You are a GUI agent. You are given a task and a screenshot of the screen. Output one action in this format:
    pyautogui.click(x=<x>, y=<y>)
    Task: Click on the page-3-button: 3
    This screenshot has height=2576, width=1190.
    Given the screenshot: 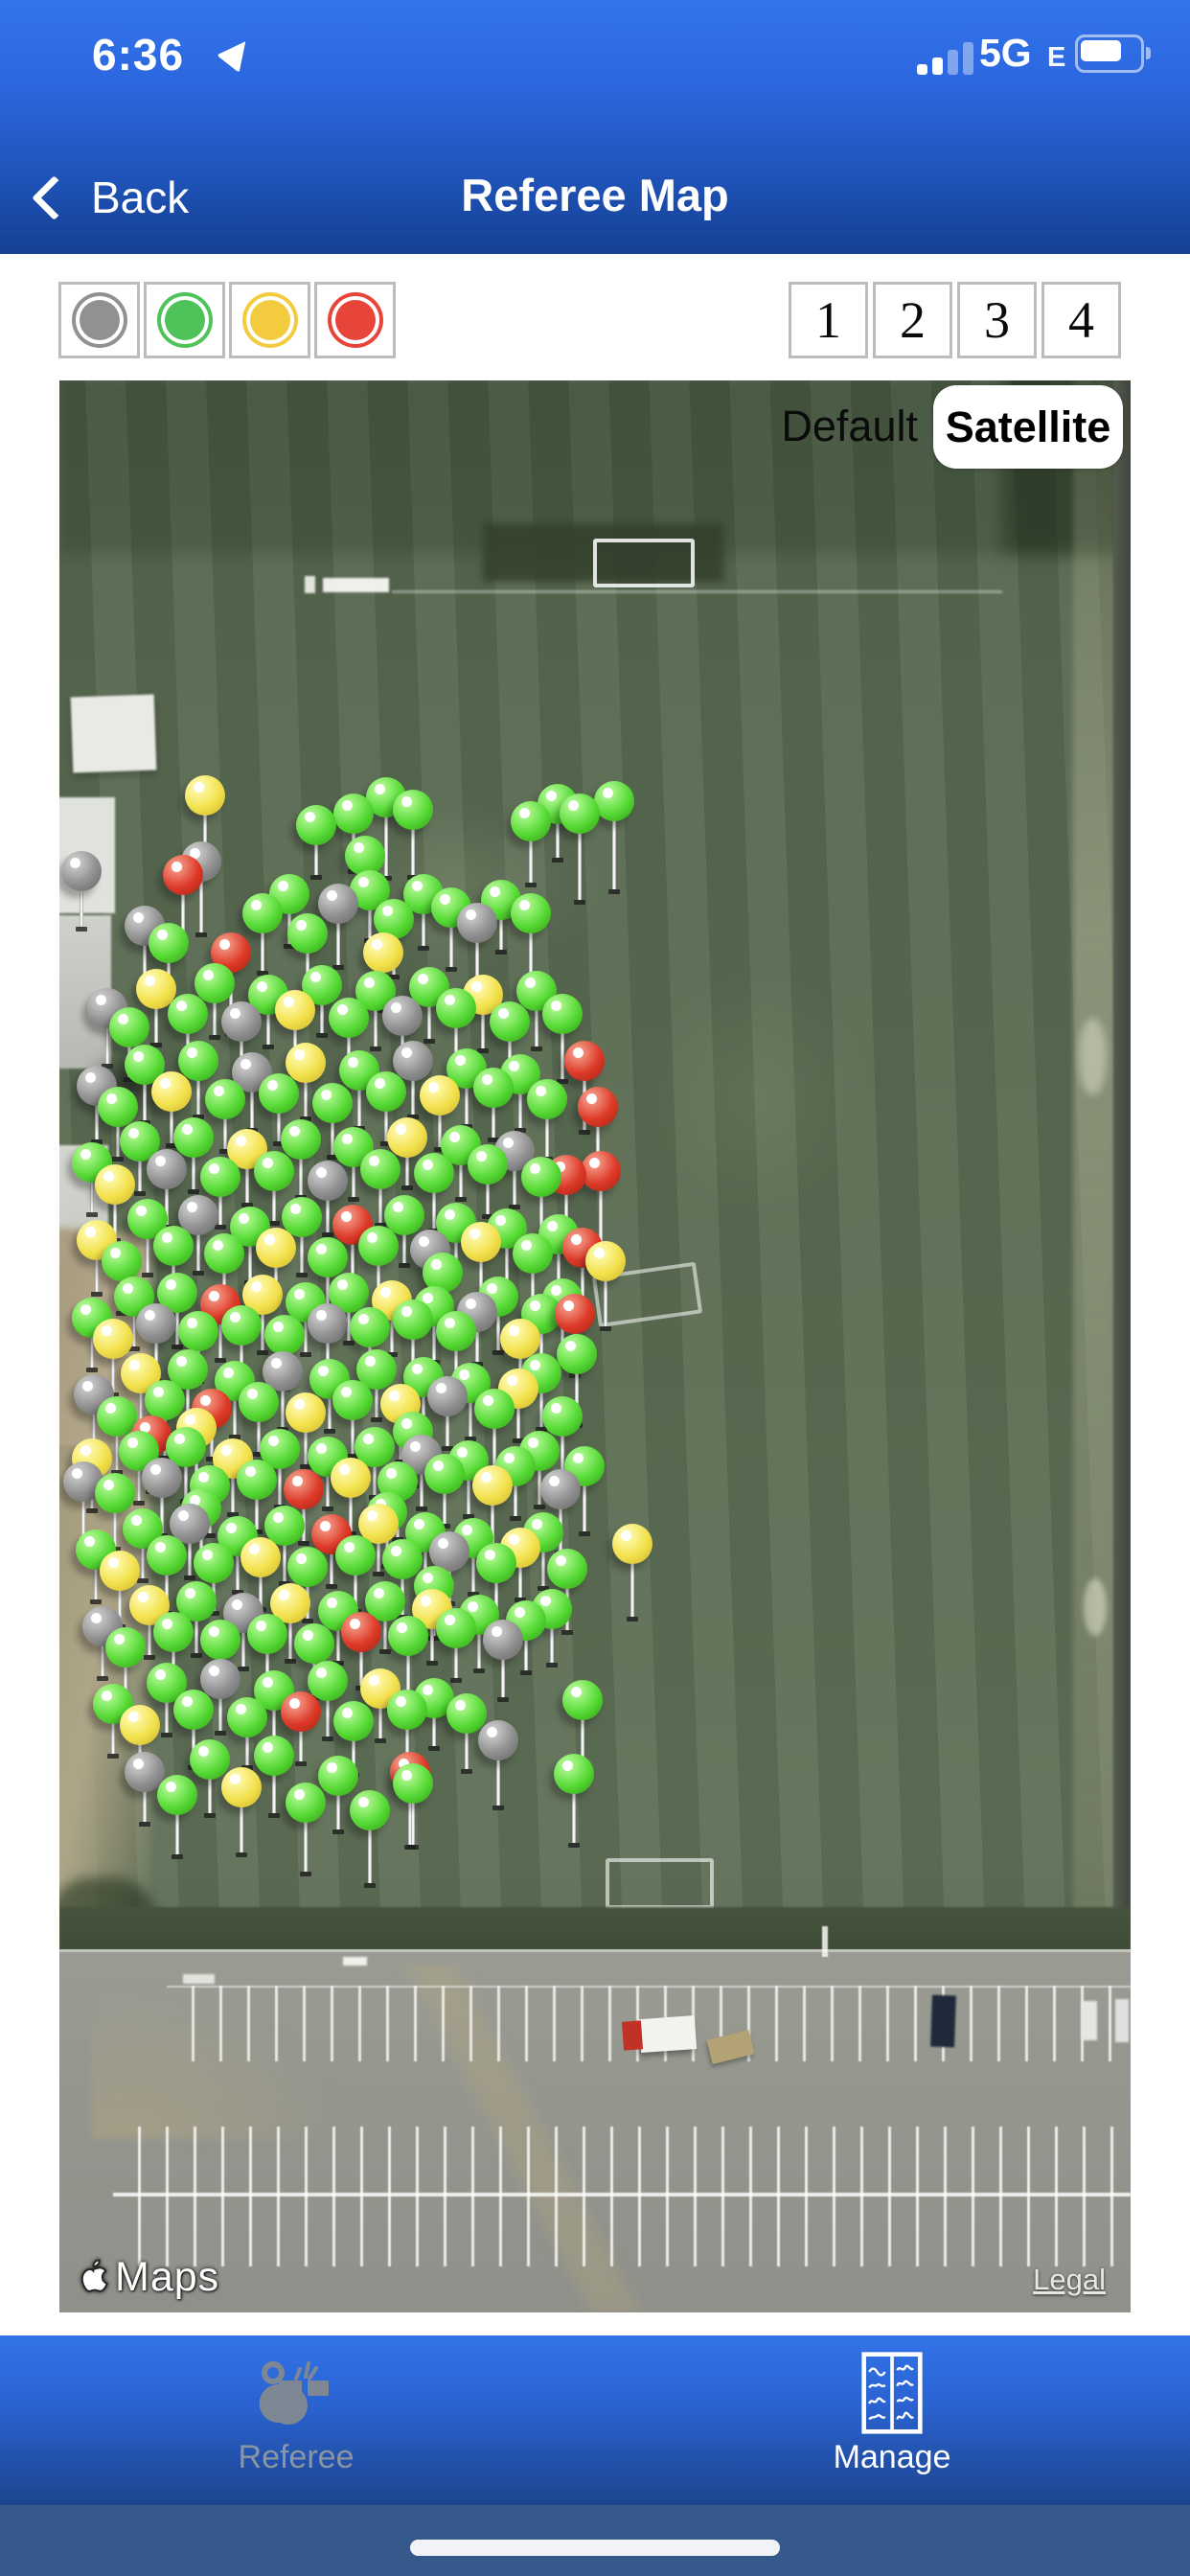 What is the action you would take?
    pyautogui.click(x=997, y=320)
    